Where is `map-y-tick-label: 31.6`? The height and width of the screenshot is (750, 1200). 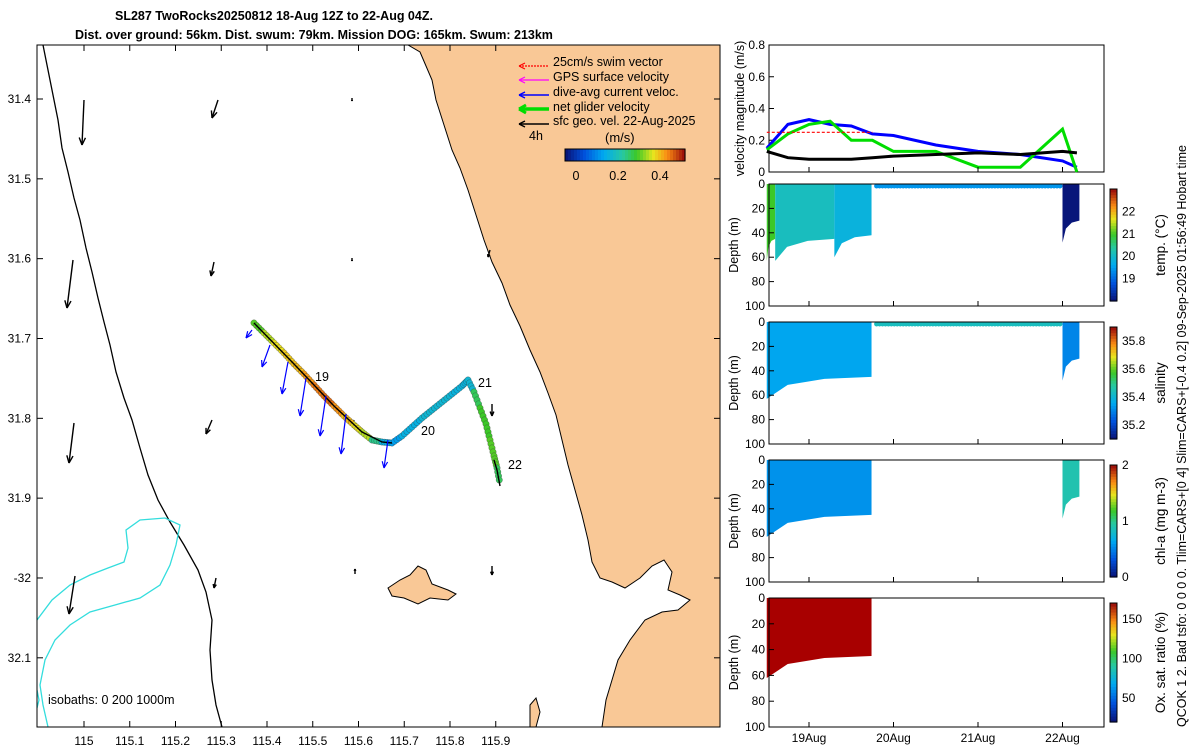 map-y-tick-label: 31.6 is located at coordinates (20, 259).